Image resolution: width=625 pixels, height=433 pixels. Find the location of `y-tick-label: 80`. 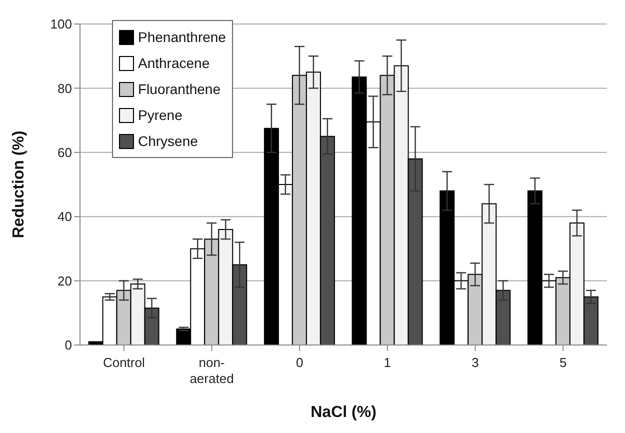

y-tick-label: 80 is located at coordinates (65, 88).